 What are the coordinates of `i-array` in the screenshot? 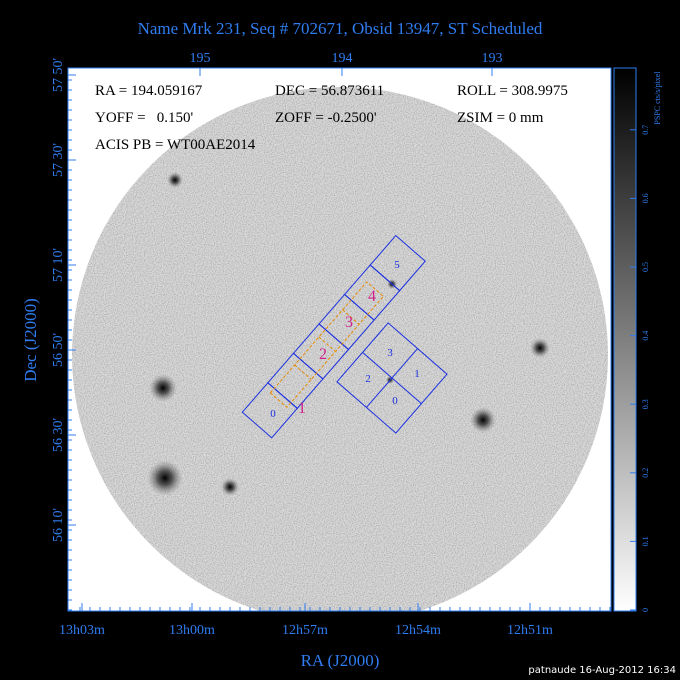 It's located at (392, 378).